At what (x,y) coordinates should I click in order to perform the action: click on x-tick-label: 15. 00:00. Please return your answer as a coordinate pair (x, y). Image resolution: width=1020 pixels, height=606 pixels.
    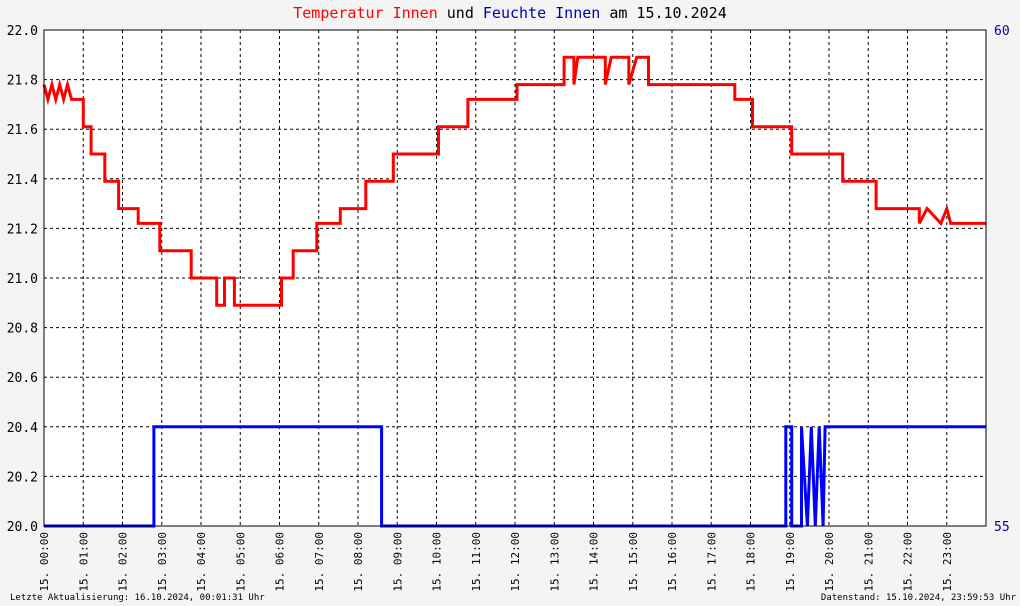
    Looking at the image, I should click on (44, 562).